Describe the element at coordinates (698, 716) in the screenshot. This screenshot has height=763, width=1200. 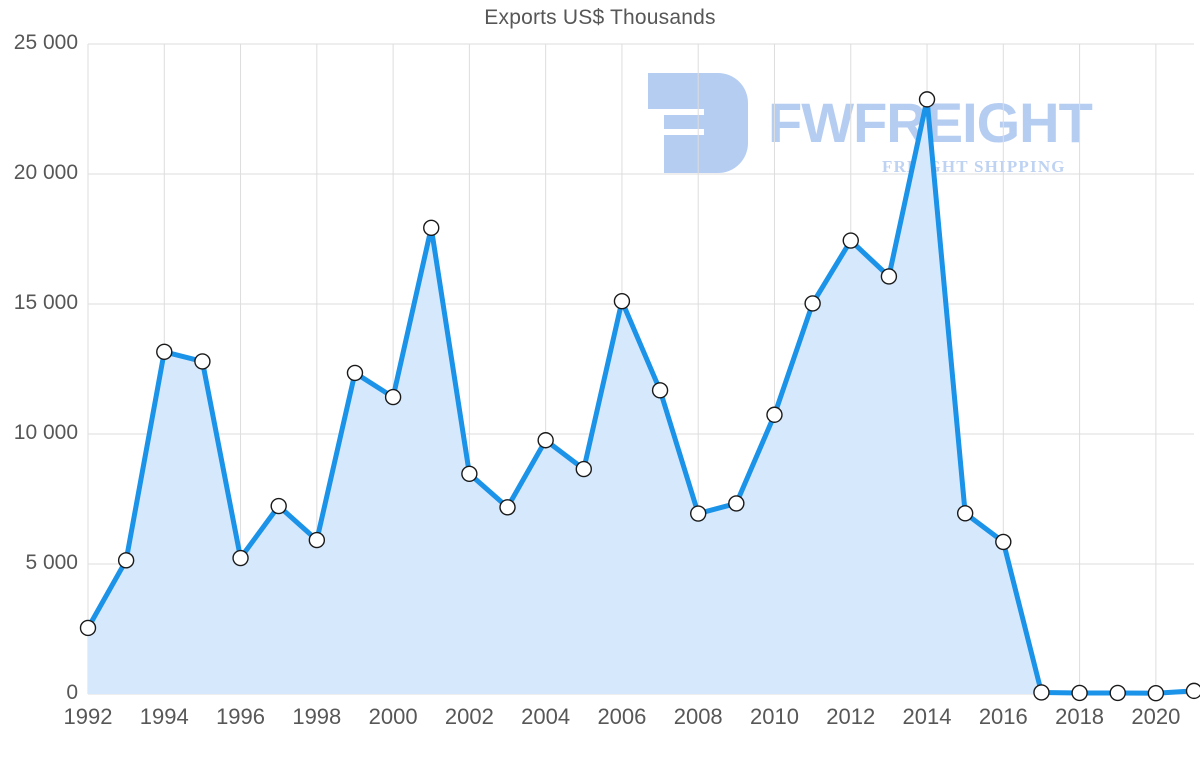
I see `x-axis-tick-label: 2008` at that location.